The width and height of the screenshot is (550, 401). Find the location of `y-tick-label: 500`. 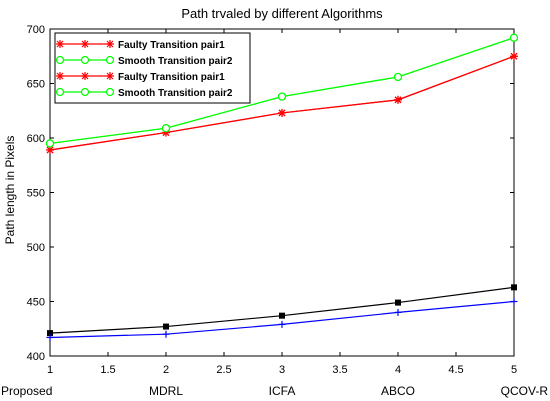

y-tick-label: 500 is located at coordinates (36, 248).